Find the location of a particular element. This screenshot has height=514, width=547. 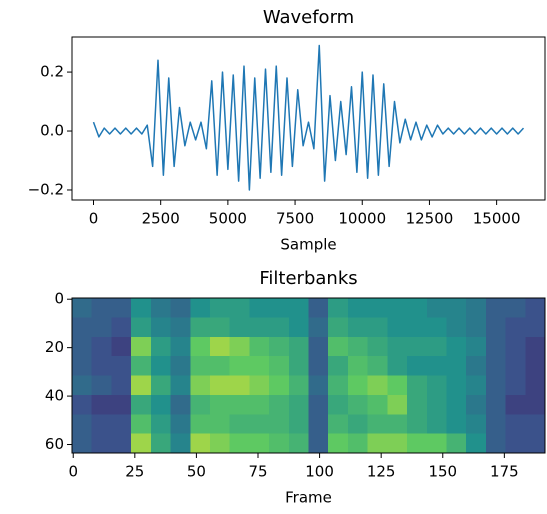

y-tick-label: 60 is located at coordinates (54, 444).